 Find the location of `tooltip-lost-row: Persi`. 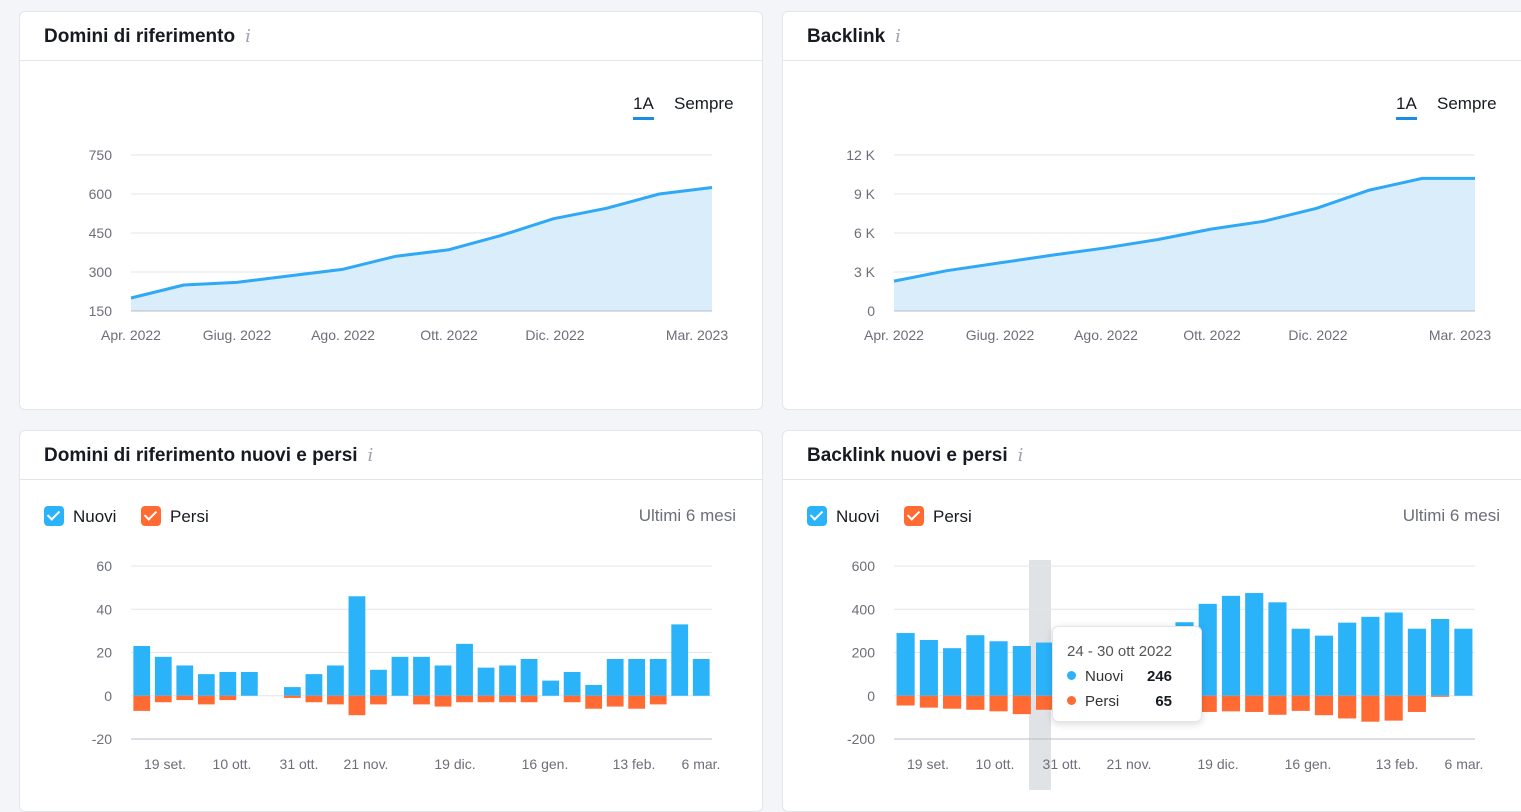

tooltip-lost-row: Persi is located at coordinates (1093, 701).